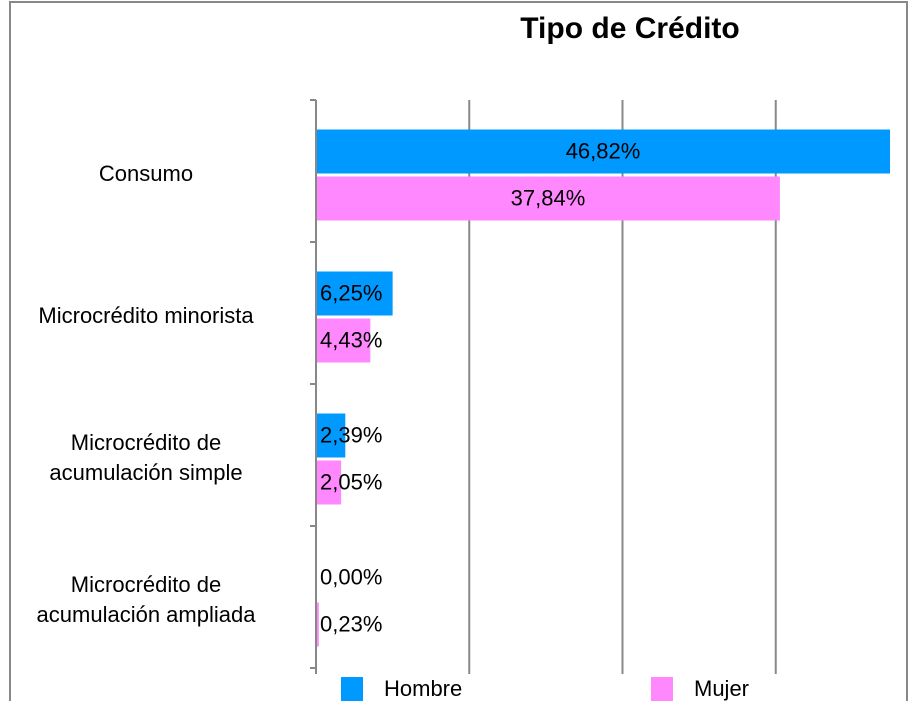  What do you see at coordinates (629, 28) in the screenshot?
I see `chart-title: Tipo de Crédito` at bounding box center [629, 28].